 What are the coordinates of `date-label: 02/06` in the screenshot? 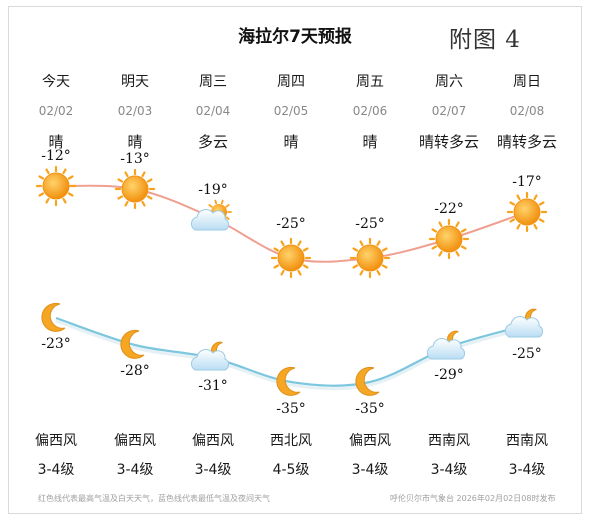 It's located at (370, 111).